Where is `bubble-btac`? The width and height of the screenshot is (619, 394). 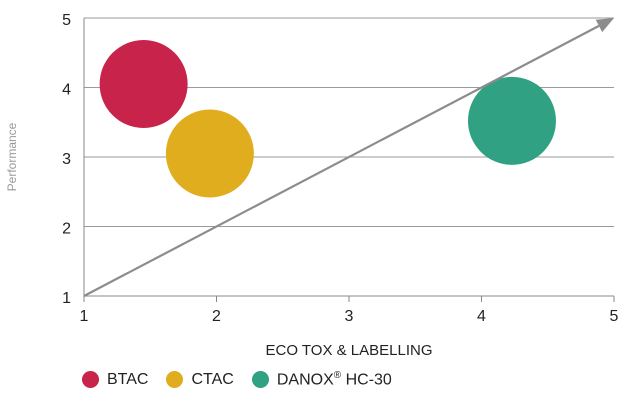
bubble-btac is located at coordinates (143, 84).